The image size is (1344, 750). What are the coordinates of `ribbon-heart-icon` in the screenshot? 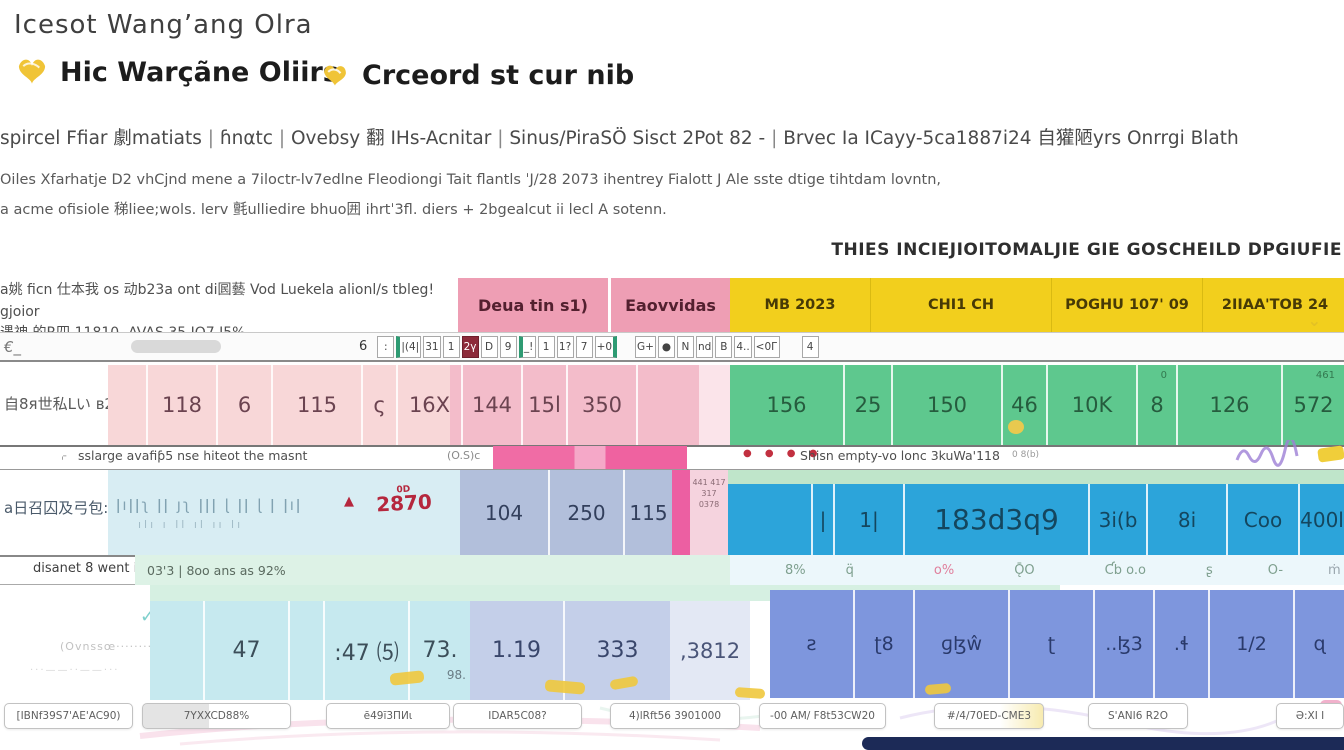 It's located at (32, 72).